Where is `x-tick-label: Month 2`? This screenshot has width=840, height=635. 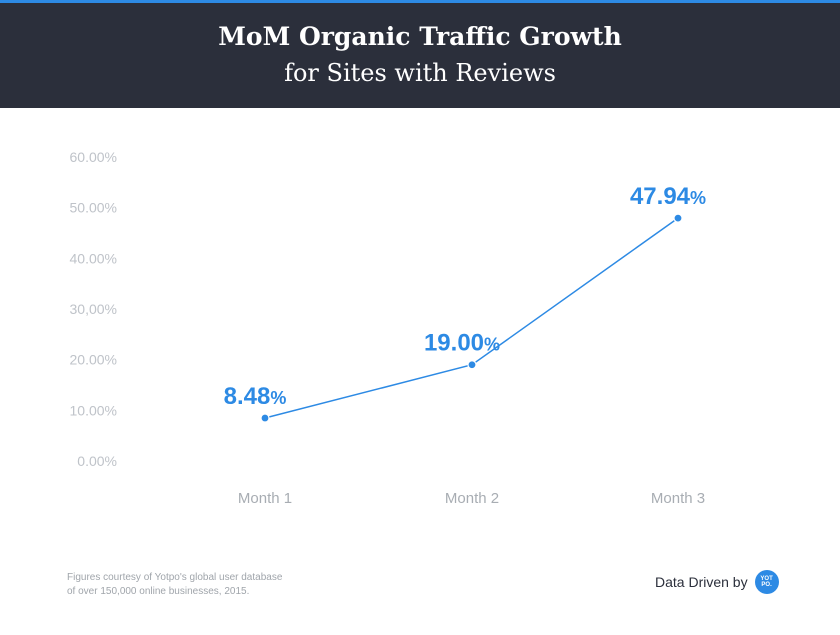 x-tick-label: Month 2 is located at coordinates (472, 498).